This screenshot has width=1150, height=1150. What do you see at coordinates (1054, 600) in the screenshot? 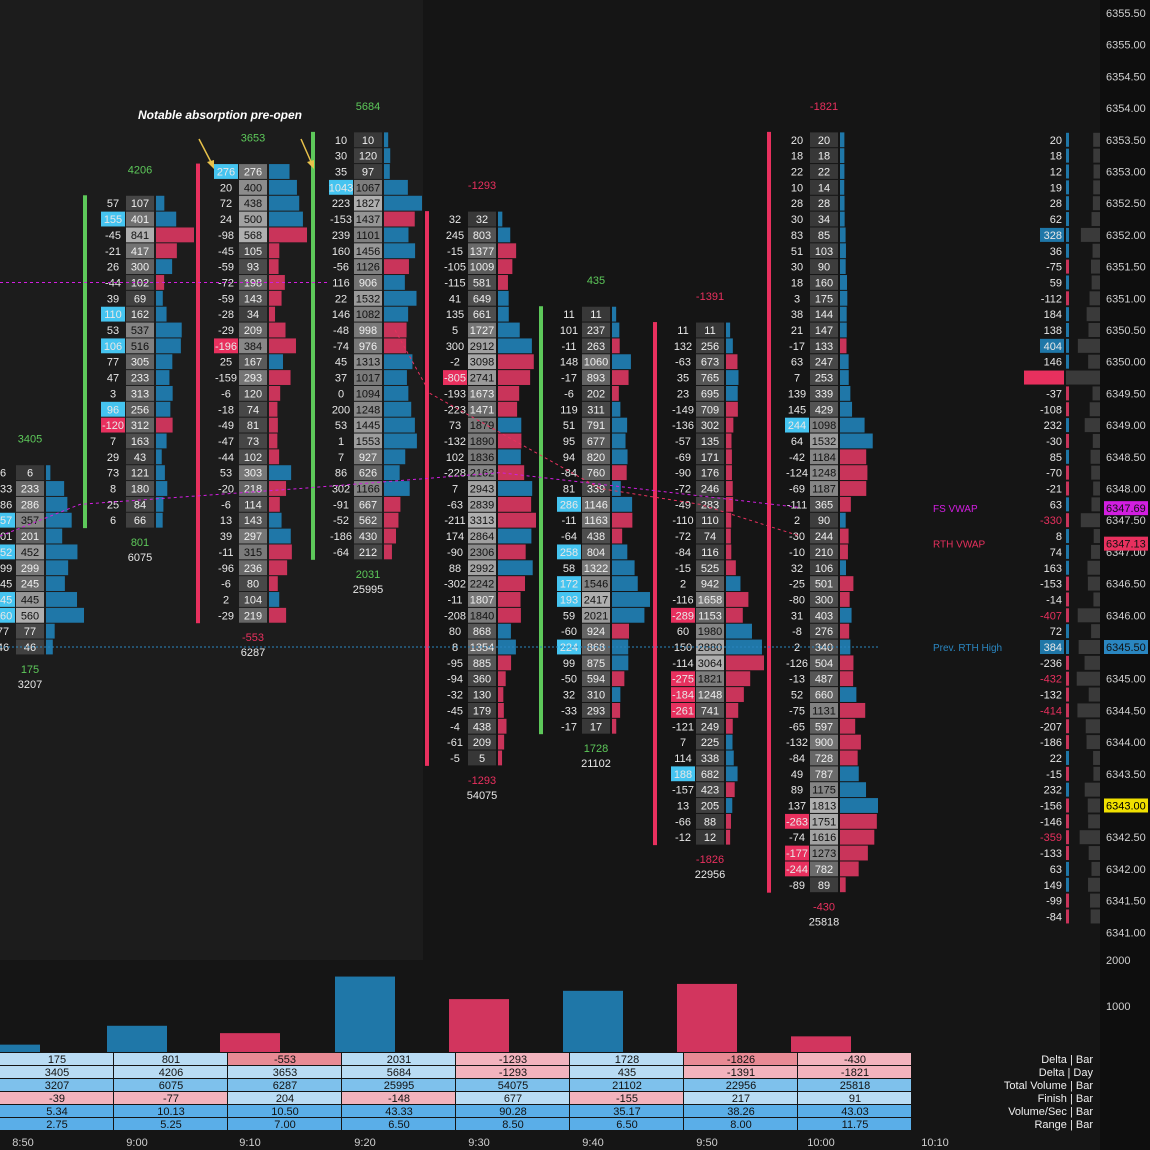
I see `profile-delta: -14` at bounding box center [1054, 600].